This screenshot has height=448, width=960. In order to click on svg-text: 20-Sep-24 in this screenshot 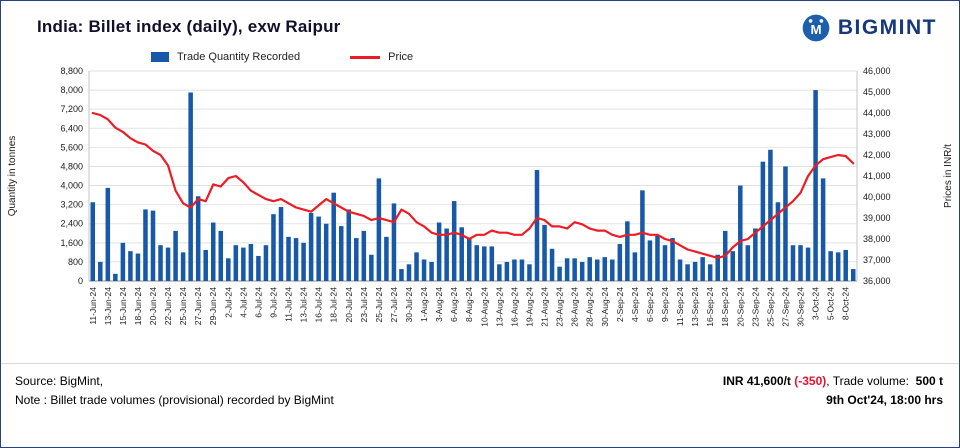, I will do `click(740, 307)`.